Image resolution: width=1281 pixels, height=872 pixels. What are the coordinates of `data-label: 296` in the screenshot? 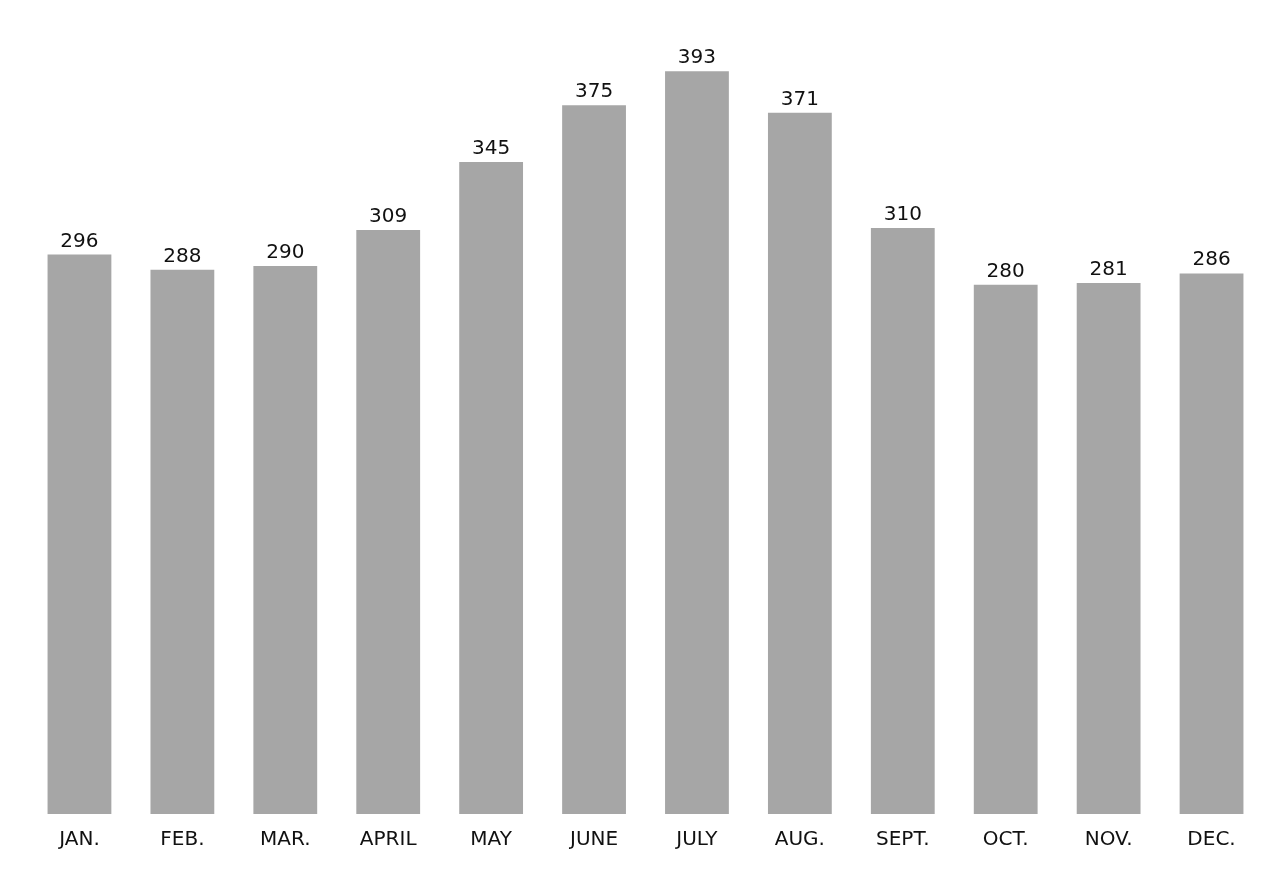 It's located at (79, 239).